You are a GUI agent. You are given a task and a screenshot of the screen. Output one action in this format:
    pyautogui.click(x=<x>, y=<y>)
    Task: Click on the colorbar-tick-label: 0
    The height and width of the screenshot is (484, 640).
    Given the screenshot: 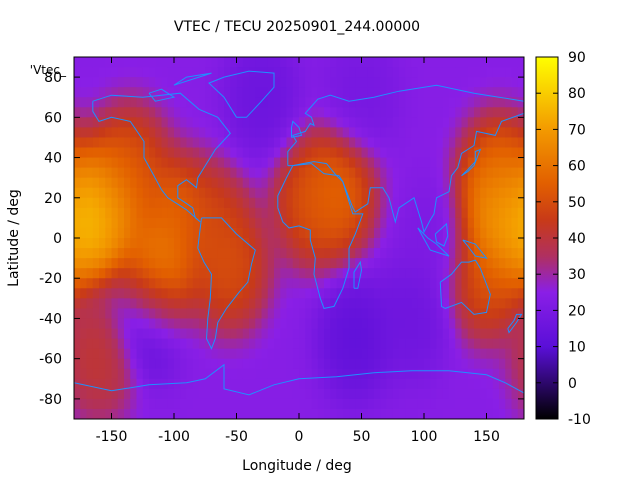 What is the action you would take?
    pyautogui.click(x=572, y=384)
    